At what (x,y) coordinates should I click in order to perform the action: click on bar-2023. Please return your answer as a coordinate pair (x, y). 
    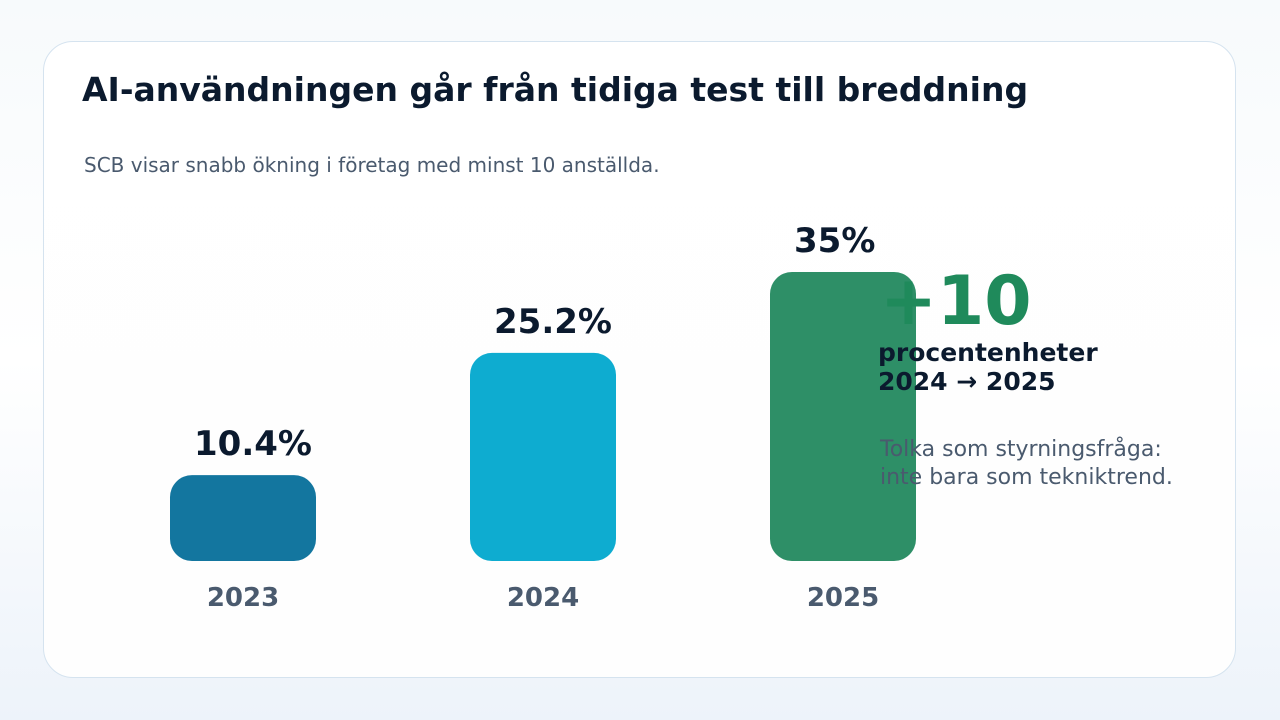
    Looking at the image, I should click on (243, 518).